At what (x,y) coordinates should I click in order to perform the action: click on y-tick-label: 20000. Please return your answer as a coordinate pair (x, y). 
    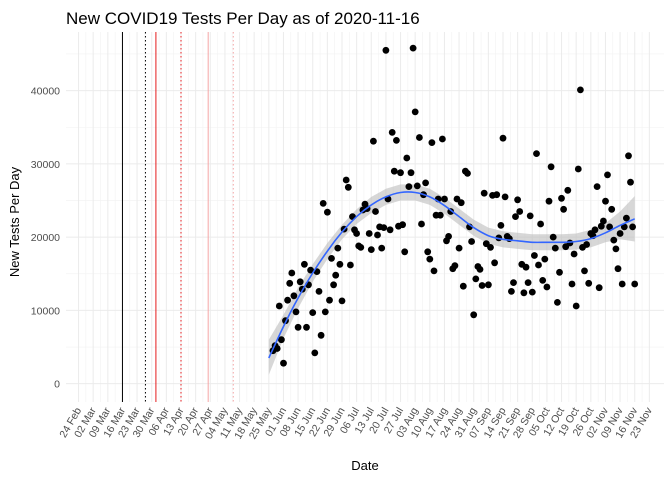
    Looking at the image, I should click on (45, 238).